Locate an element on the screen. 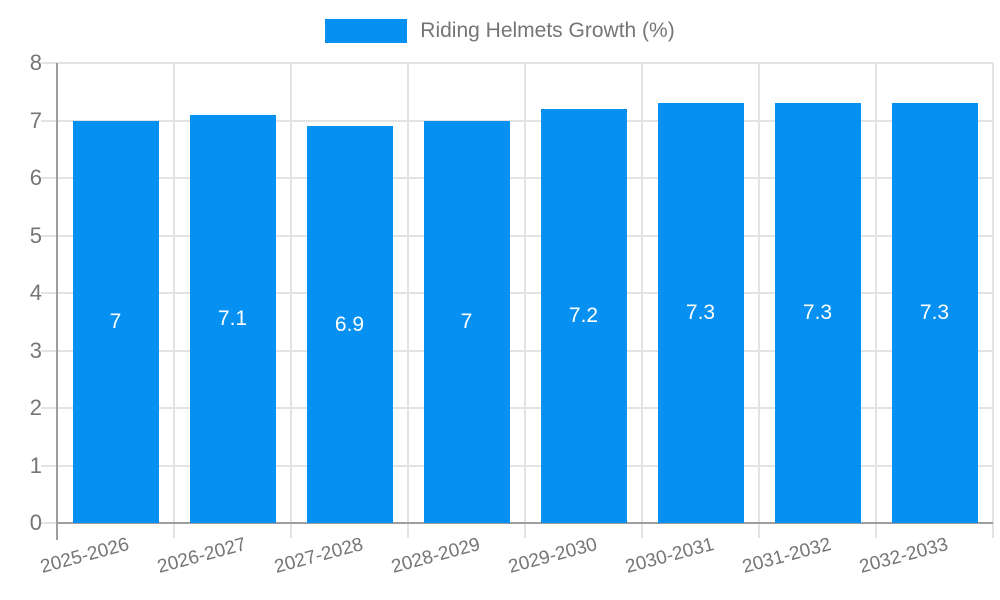 This screenshot has width=1000, height=600. bar-value-label: 7.2 is located at coordinates (583, 315).